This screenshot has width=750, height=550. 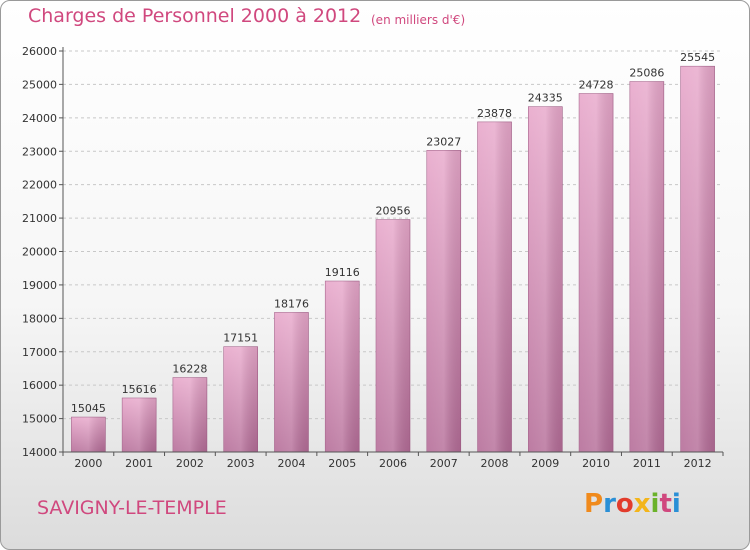 I want to click on y-tick-label: 23000, so click(x=39, y=151).